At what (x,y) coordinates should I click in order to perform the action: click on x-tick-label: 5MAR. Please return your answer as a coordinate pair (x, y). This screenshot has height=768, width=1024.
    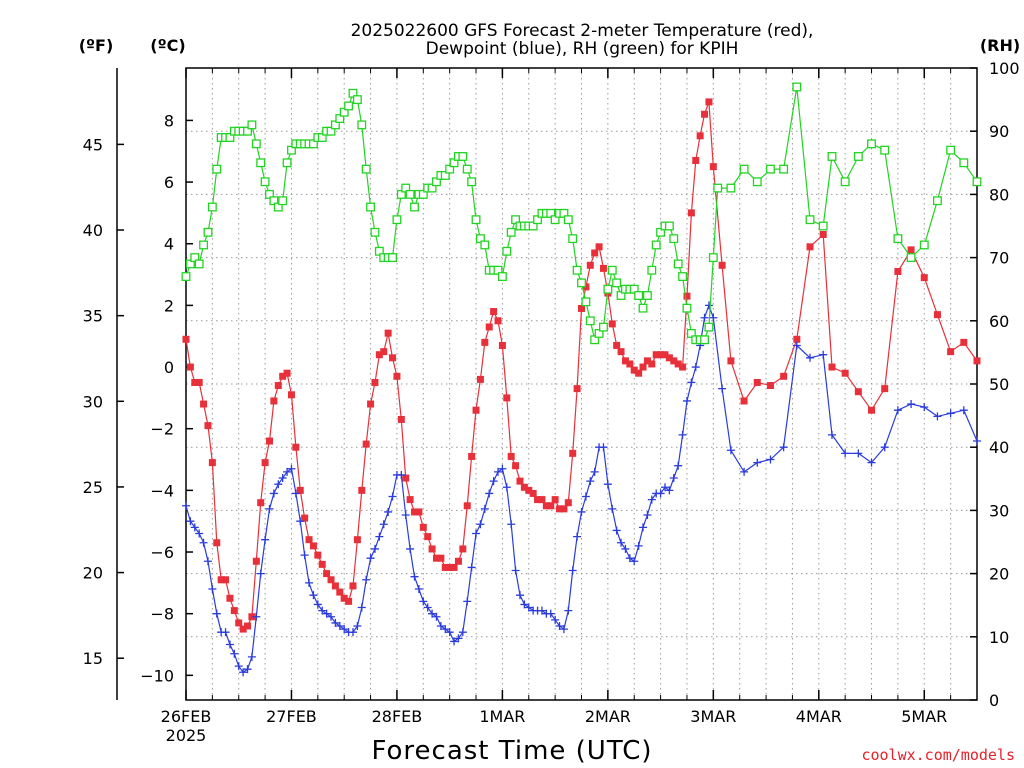
    Looking at the image, I should click on (924, 716).